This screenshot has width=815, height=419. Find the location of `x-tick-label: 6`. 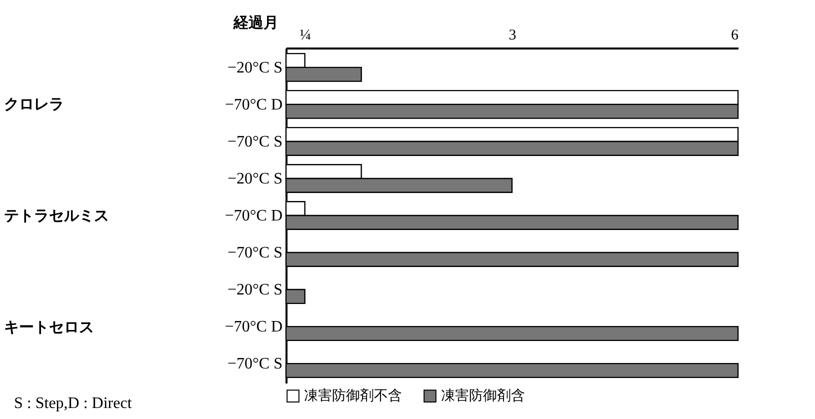

x-tick-label: 6 is located at coordinates (735, 36).